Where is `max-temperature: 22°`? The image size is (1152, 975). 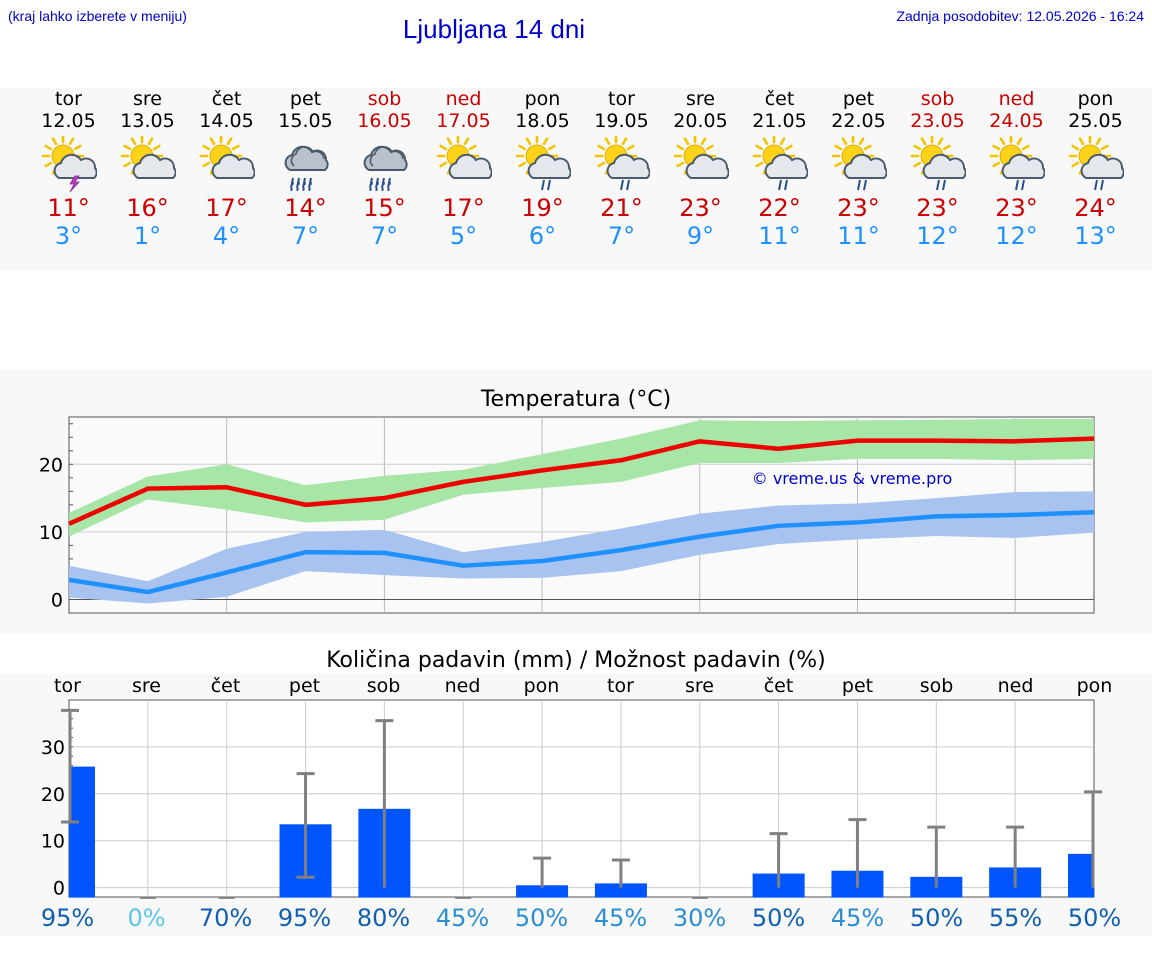
max-temperature: 22° is located at coordinates (779, 208).